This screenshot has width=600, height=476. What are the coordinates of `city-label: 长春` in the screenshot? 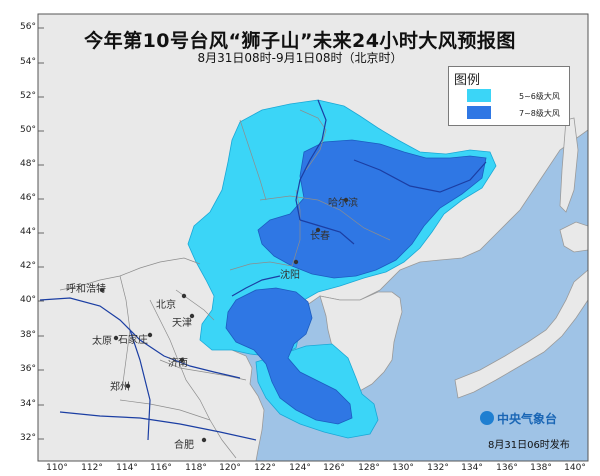 It's located at (320, 236).